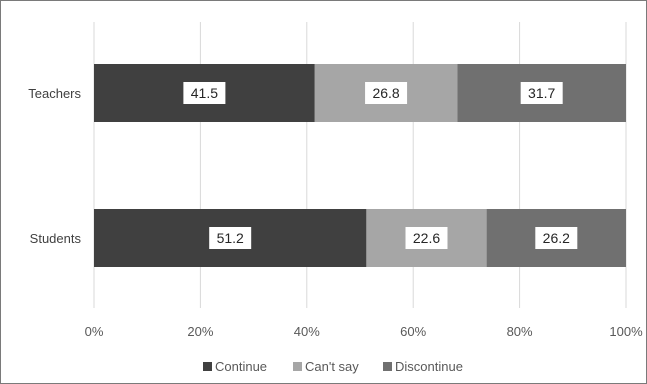 The image size is (647, 384). I want to click on data-label: 26.8, so click(385, 93).